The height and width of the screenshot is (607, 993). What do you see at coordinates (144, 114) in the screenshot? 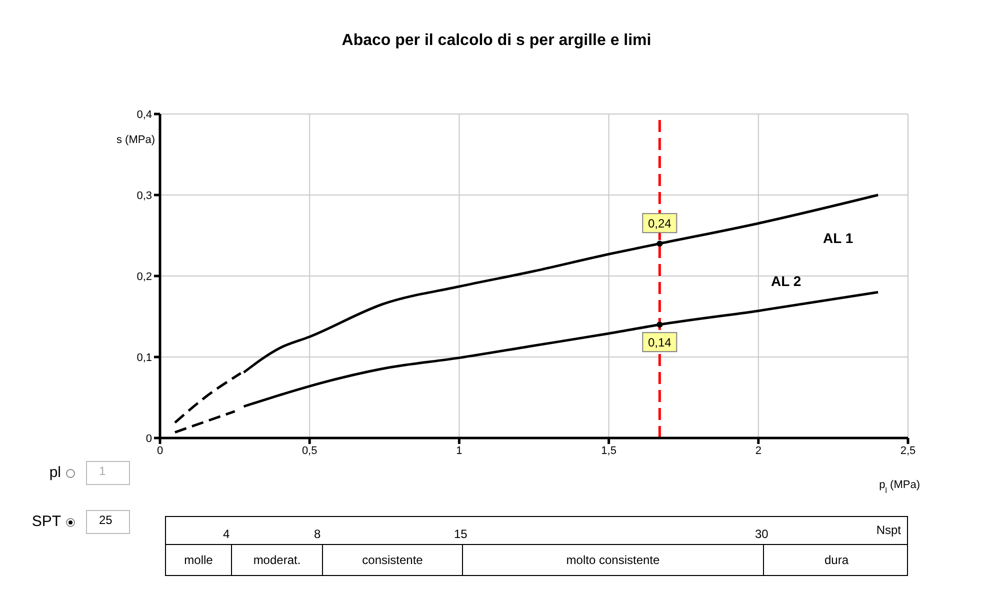
I see `y-tick-label: 0,4` at bounding box center [144, 114].